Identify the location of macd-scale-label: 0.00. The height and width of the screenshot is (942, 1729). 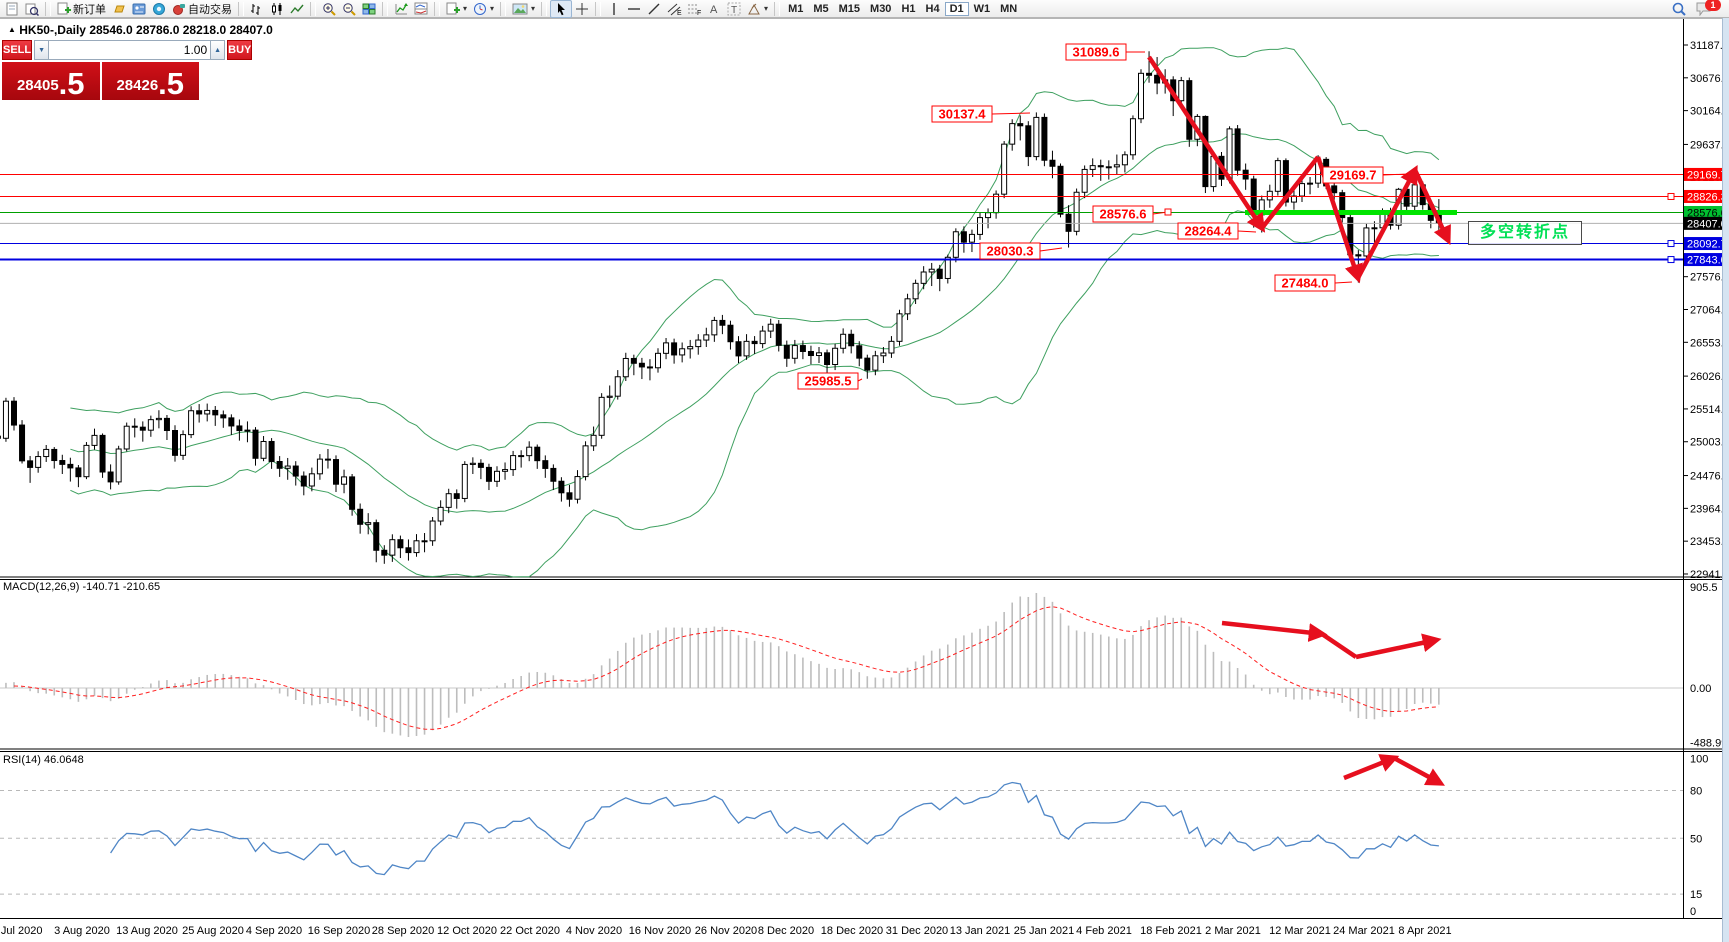
(1700, 689).